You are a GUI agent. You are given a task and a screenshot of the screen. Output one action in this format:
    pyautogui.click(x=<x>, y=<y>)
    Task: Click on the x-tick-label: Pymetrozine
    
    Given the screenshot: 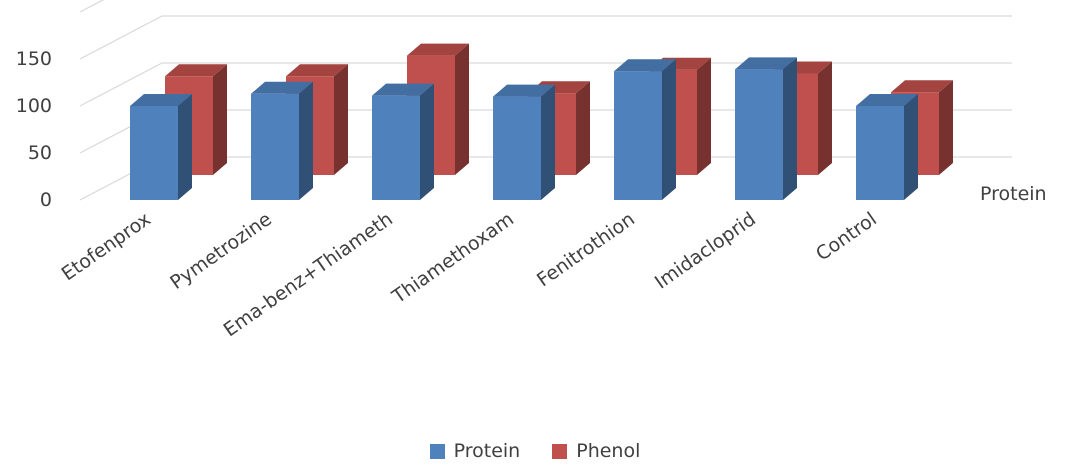 What is the action you would take?
    pyautogui.click(x=221, y=251)
    